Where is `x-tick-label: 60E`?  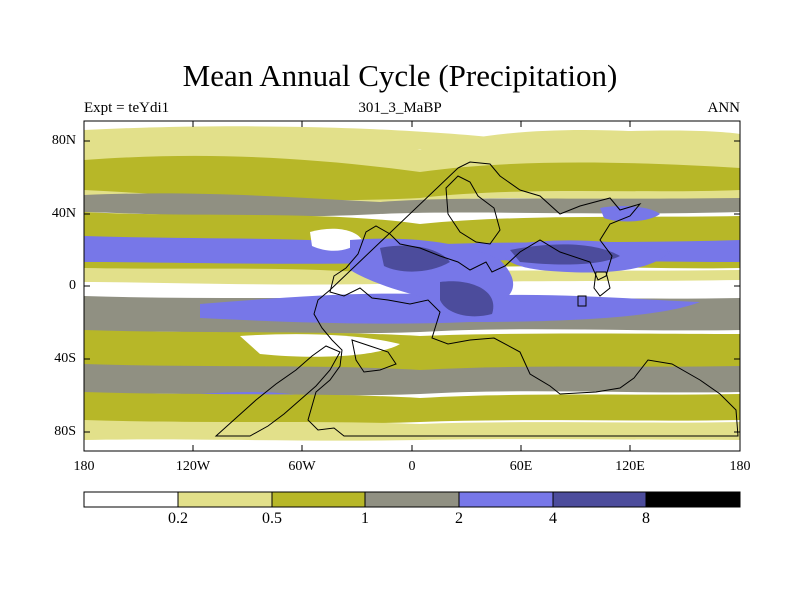
x-tick-label: 60E is located at coordinates (521, 466).